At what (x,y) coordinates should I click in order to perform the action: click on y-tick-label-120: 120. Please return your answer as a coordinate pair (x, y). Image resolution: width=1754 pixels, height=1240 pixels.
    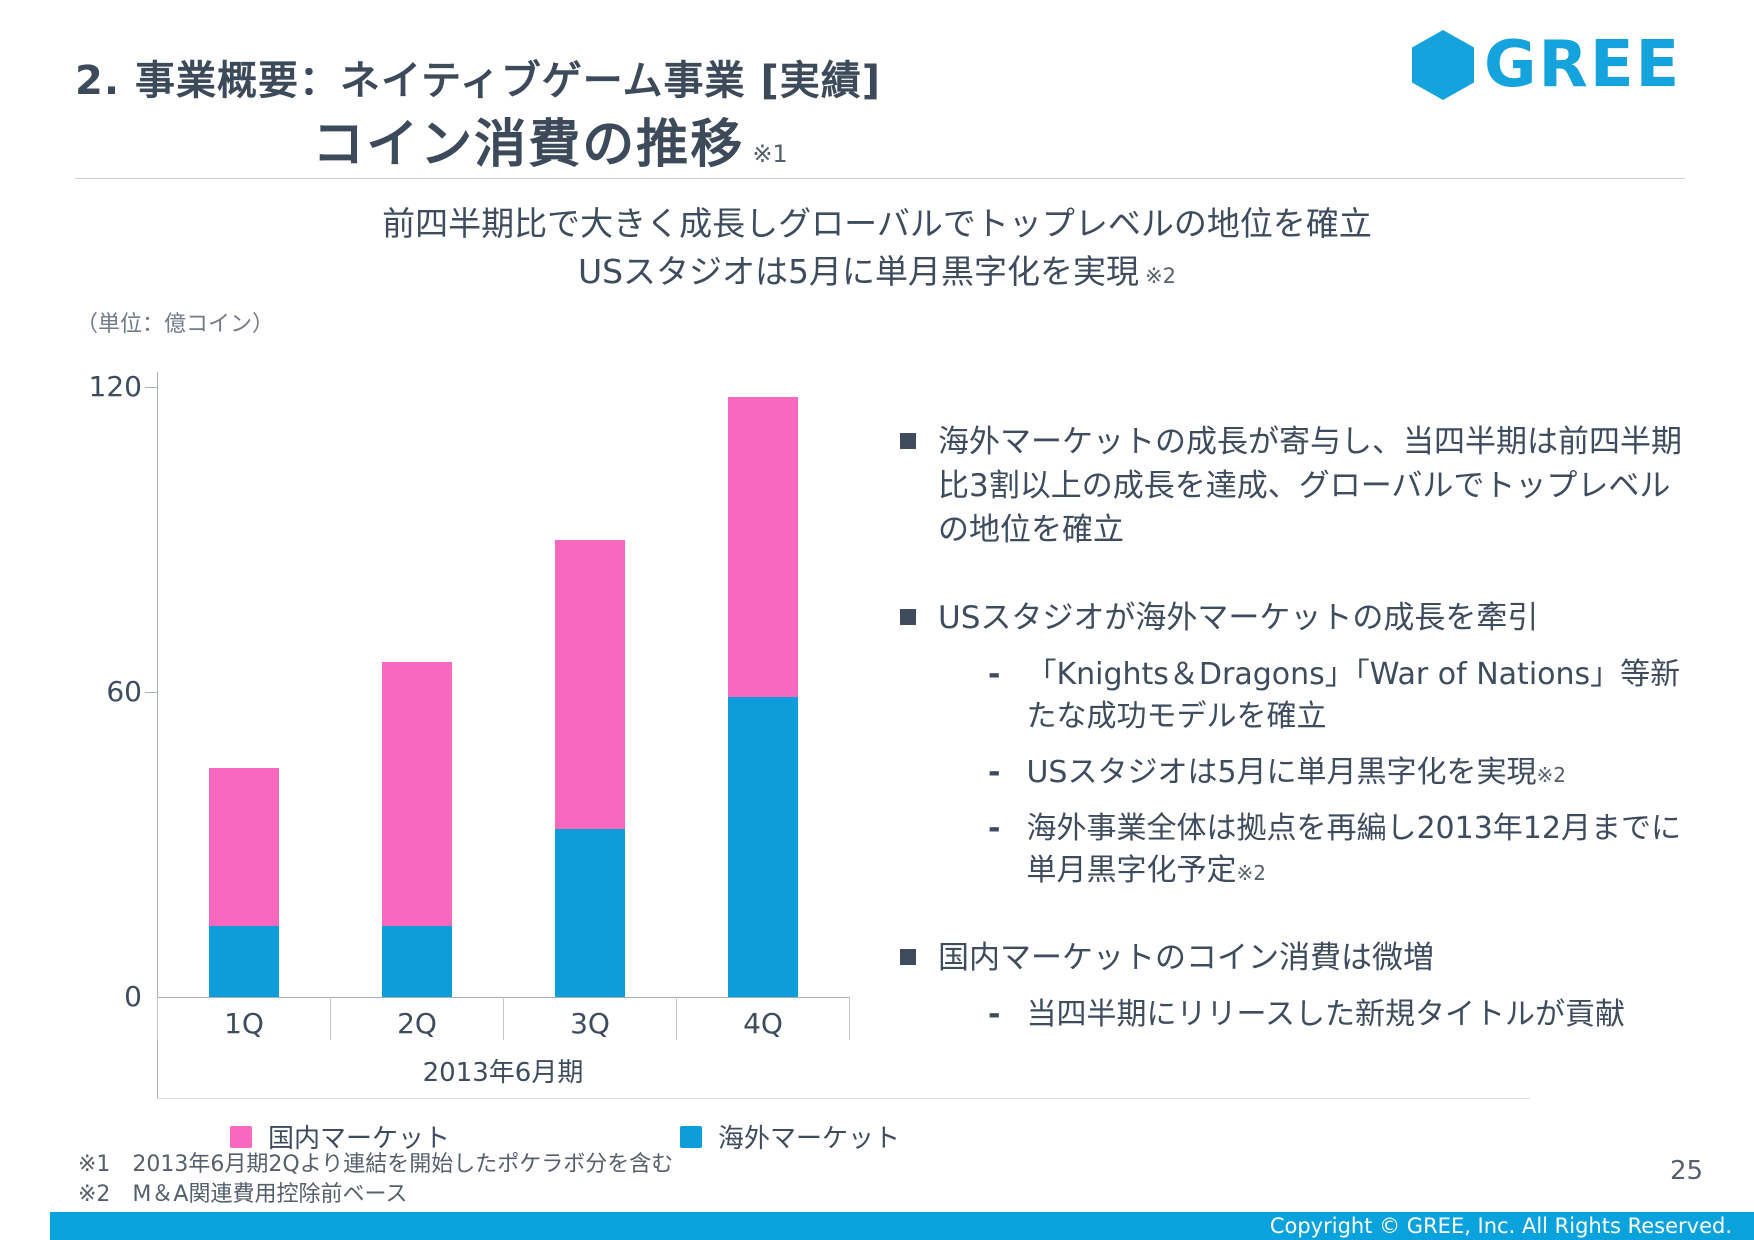
    Looking at the image, I should click on (115, 386).